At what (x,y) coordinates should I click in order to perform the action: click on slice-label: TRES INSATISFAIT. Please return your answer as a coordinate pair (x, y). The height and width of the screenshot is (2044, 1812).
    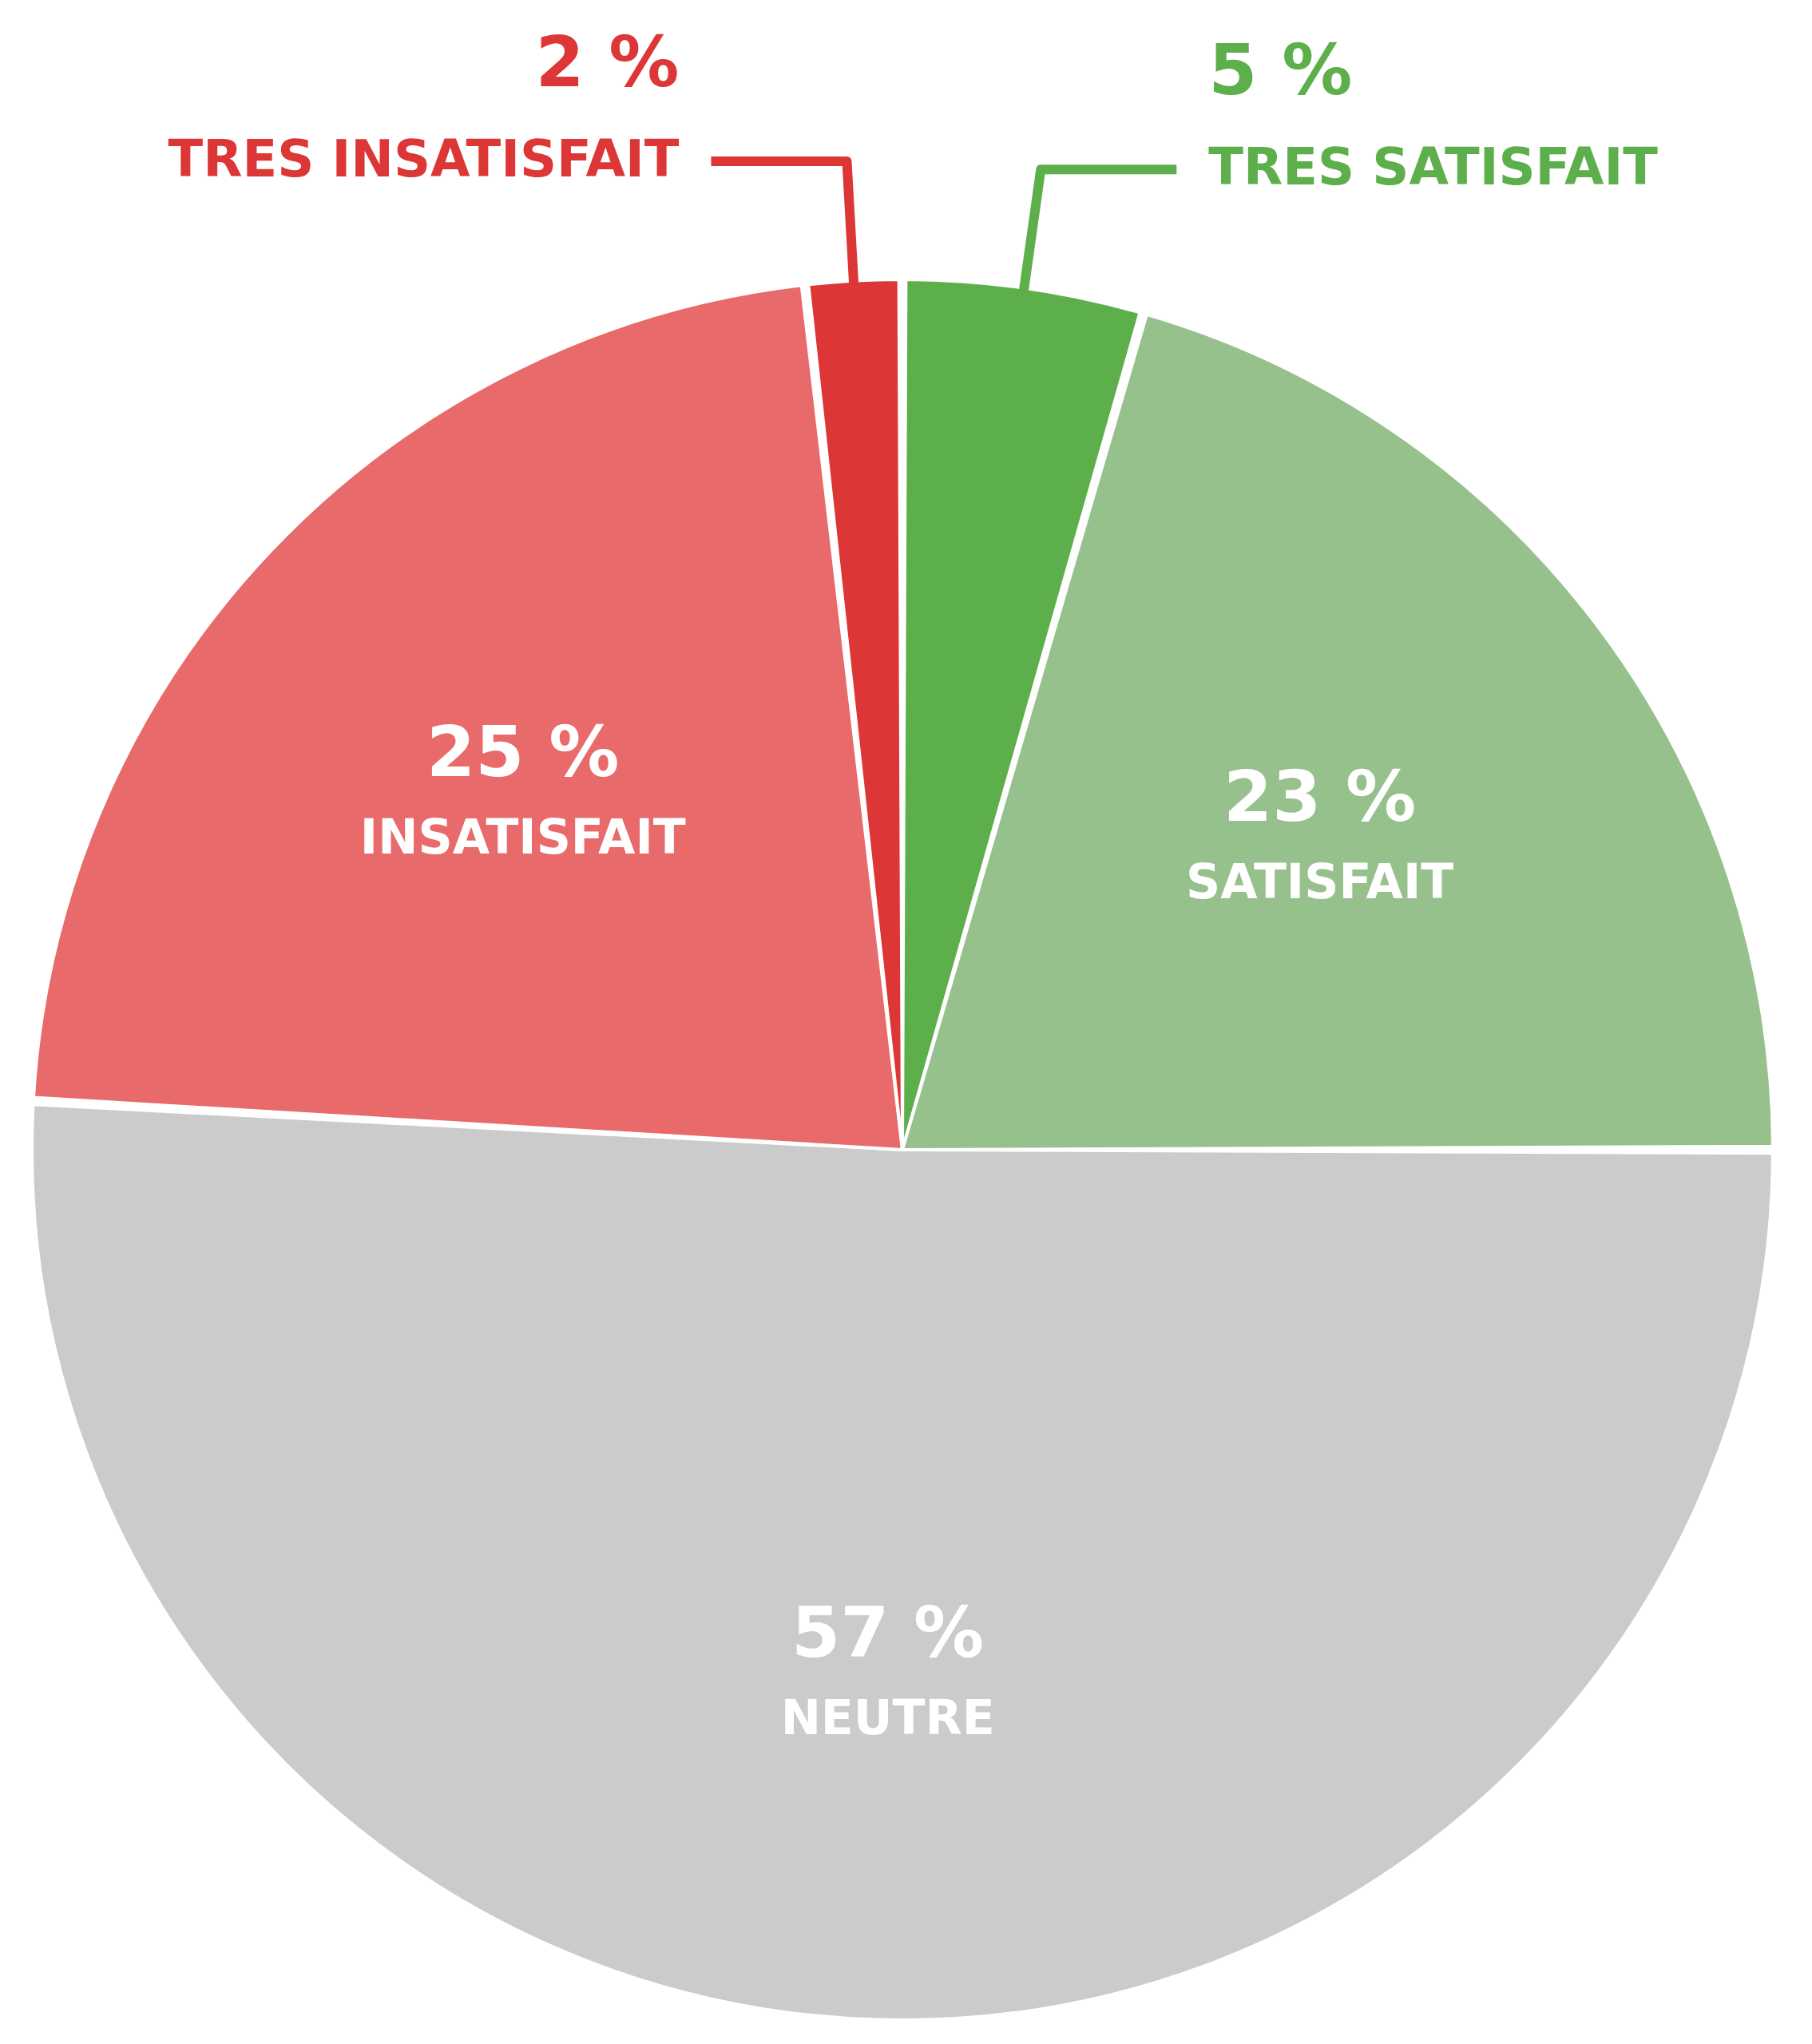
    Looking at the image, I should click on (424, 158).